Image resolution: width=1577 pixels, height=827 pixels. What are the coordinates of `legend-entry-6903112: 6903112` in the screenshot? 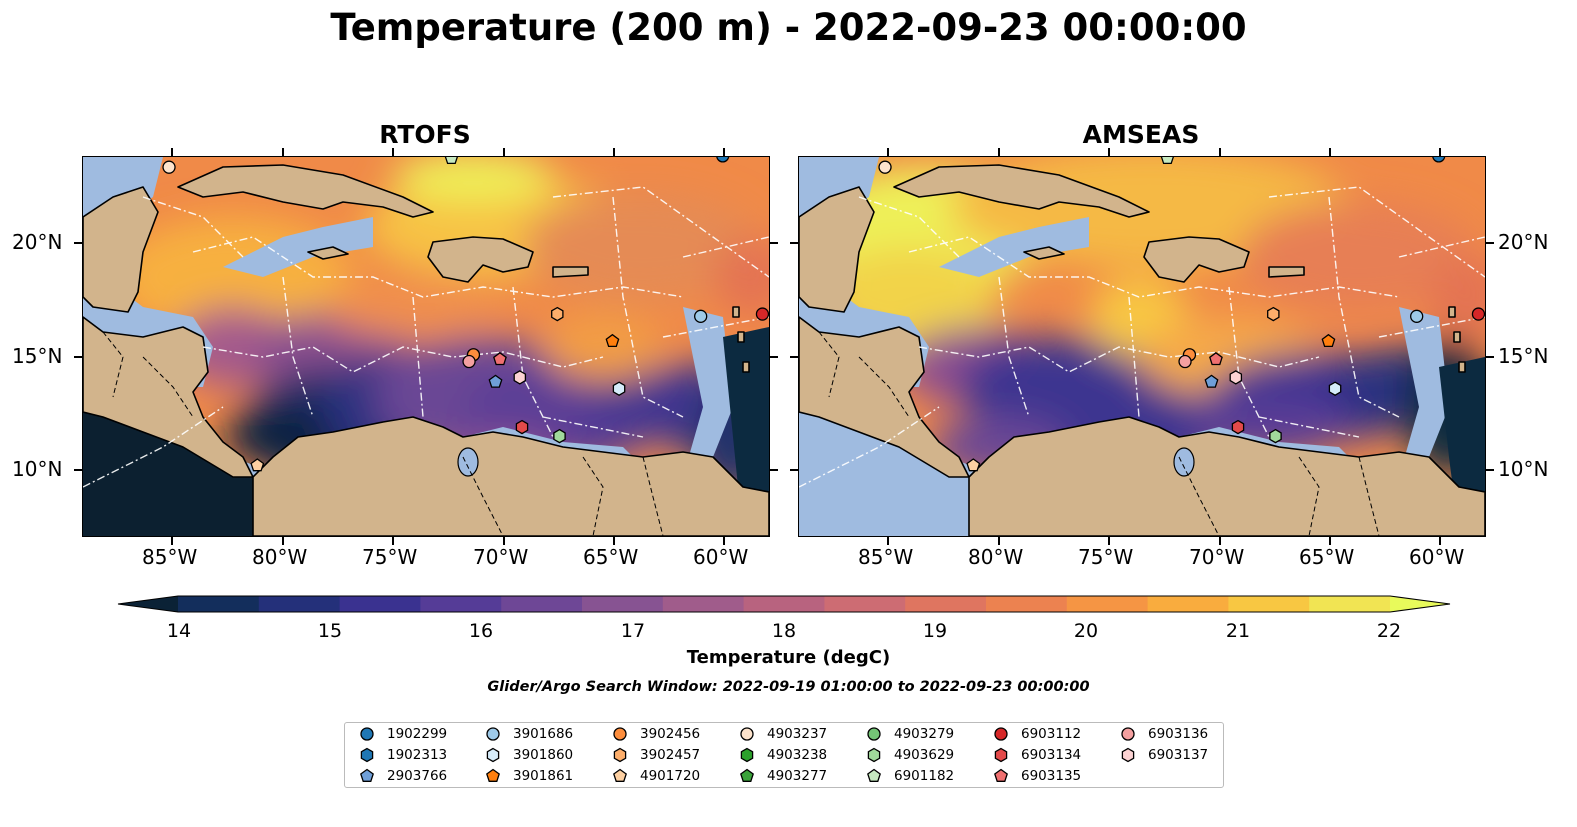 It's located at (1037, 734).